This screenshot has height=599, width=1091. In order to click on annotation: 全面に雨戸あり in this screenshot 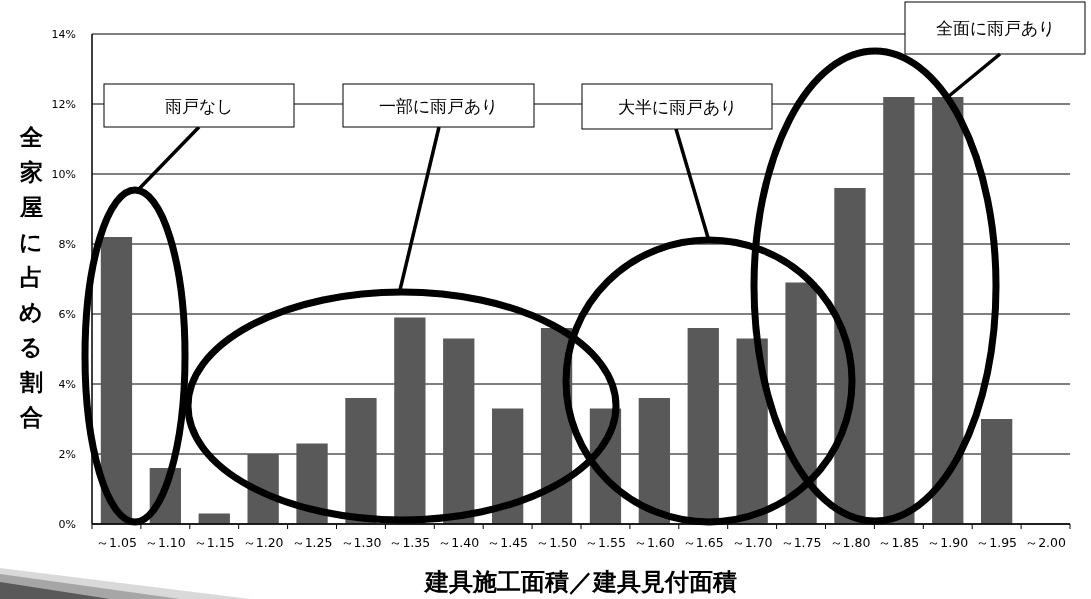, I will do `click(995, 28)`.